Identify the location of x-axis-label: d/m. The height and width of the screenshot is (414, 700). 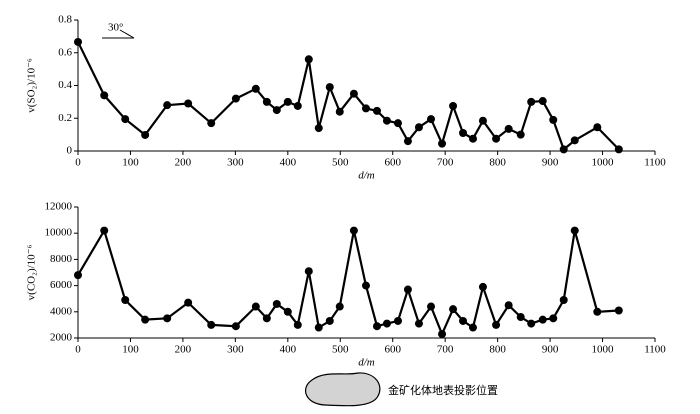
(366, 363).